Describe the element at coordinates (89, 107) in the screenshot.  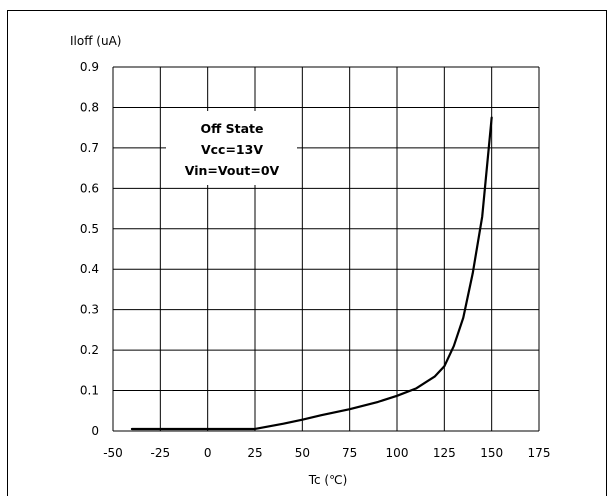
I see `y-tick-label: 0.8` at that location.